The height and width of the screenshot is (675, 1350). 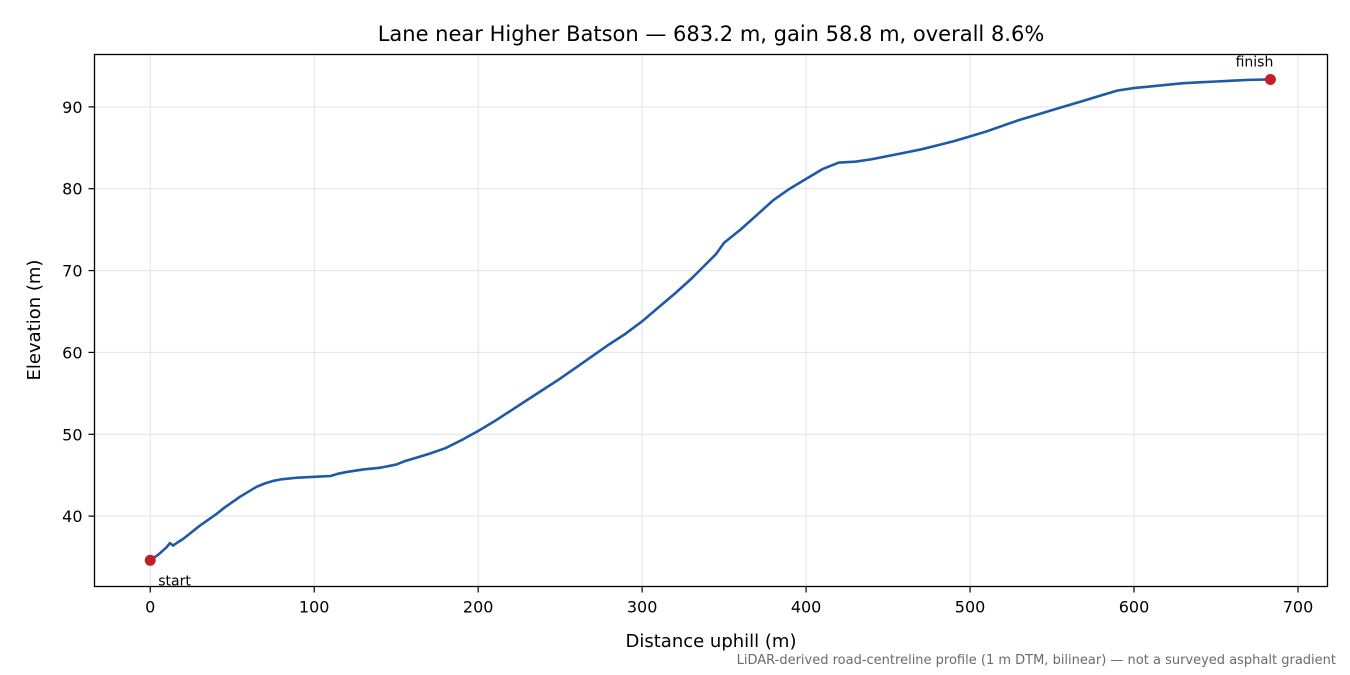 What do you see at coordinates (642, 607) in the screenshot?
I see `x-tick-label: 300` at bounding box center [642, 607].